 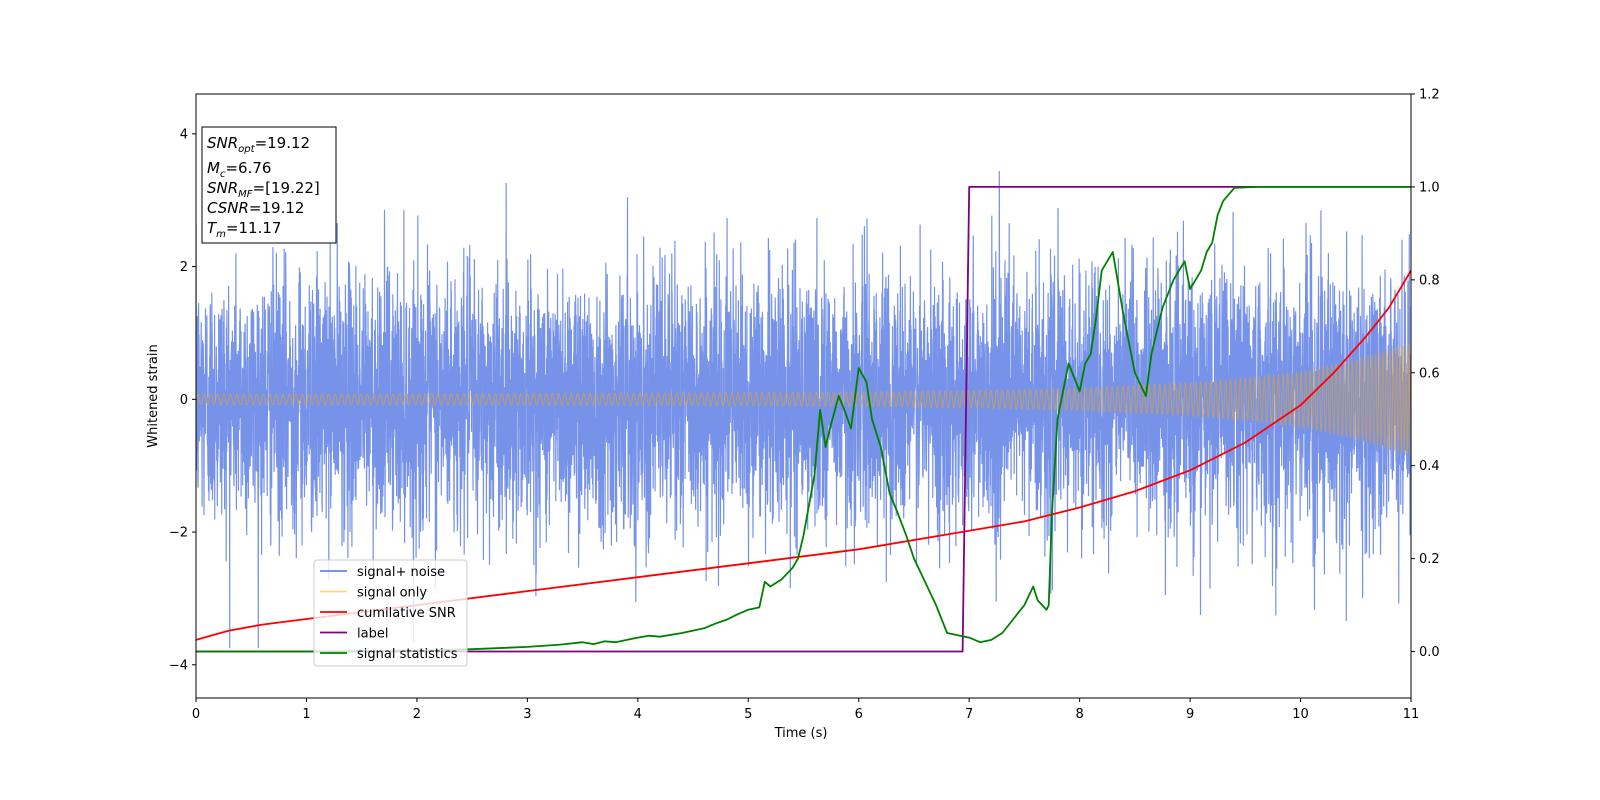 What do you see at coordinates (1429, 373) in the screenshot?
I see `y2-tick-label: 0.6` at bounding box center [1429, 373].